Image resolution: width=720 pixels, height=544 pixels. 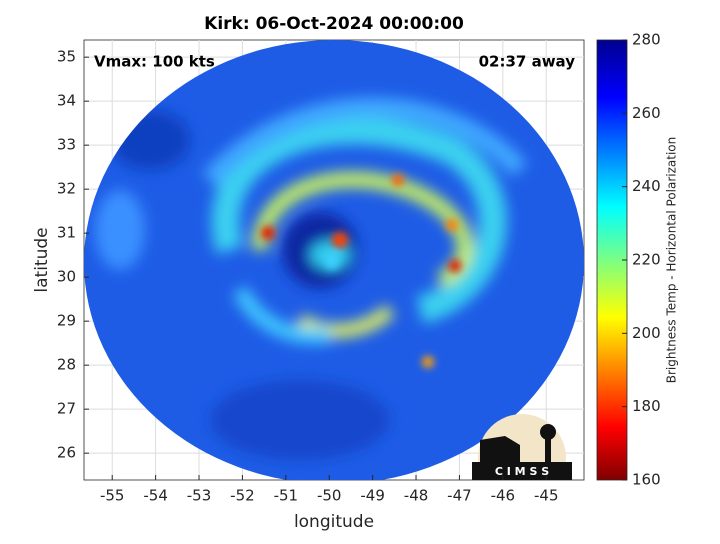 What do you see at coordinates (522, 471) in the screenshot?
I see `logo-text: C I M S S` at bounding box center [522, 471].